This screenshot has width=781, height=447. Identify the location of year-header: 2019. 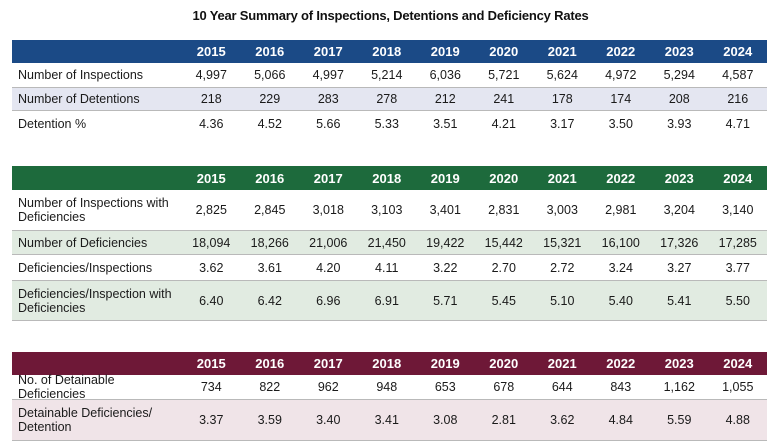
(445, 51).